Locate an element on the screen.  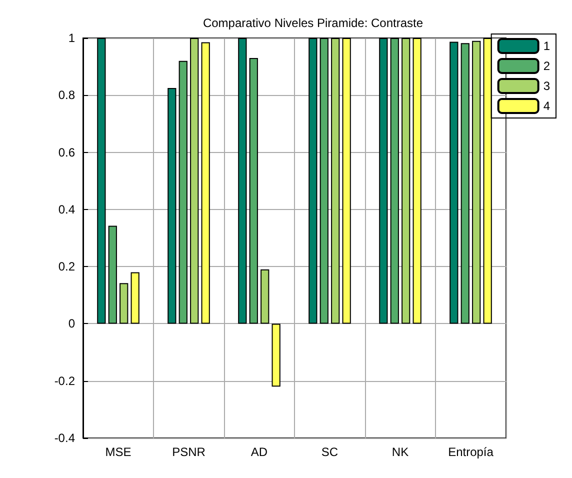
y-tick-label: 0.2 is located at coordinates (67, 267).